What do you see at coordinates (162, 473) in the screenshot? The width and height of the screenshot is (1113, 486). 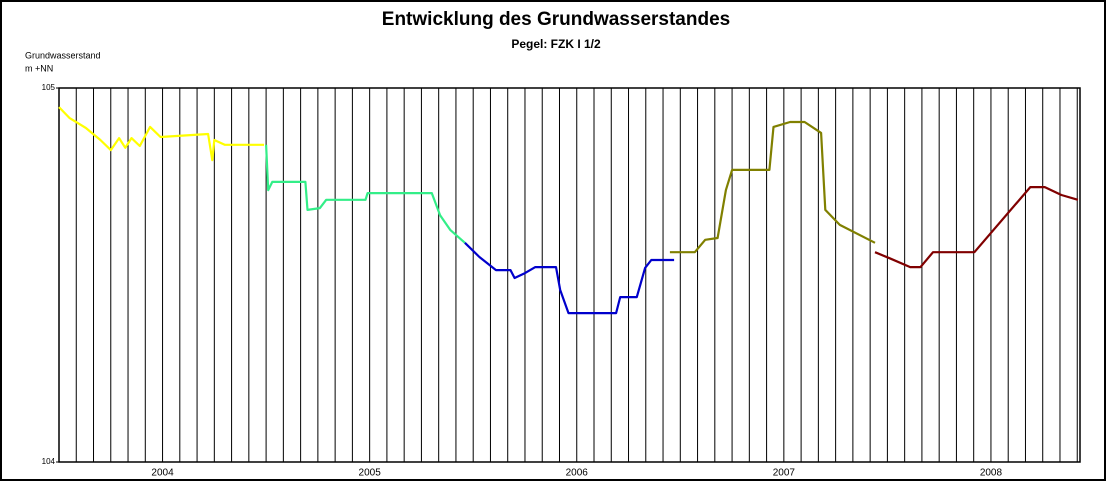 I see `x-tick-label: 2004` at bounding box center [162, 473].